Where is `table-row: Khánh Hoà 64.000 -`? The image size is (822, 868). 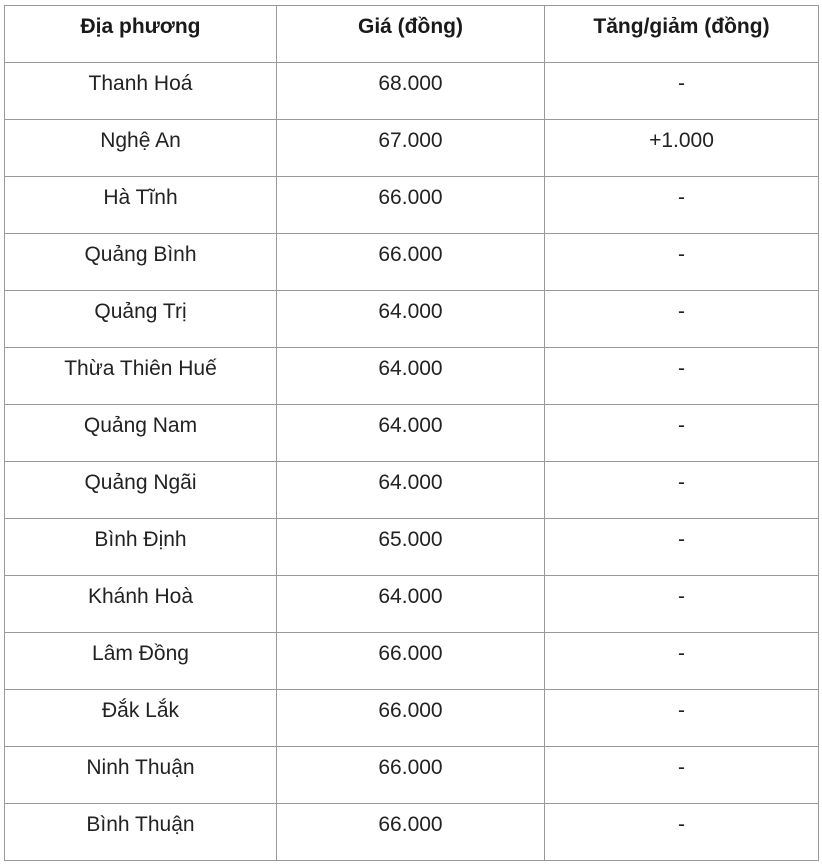
table-row: Khánh Hoà 64.000 - is located at coordinates (411, 604).